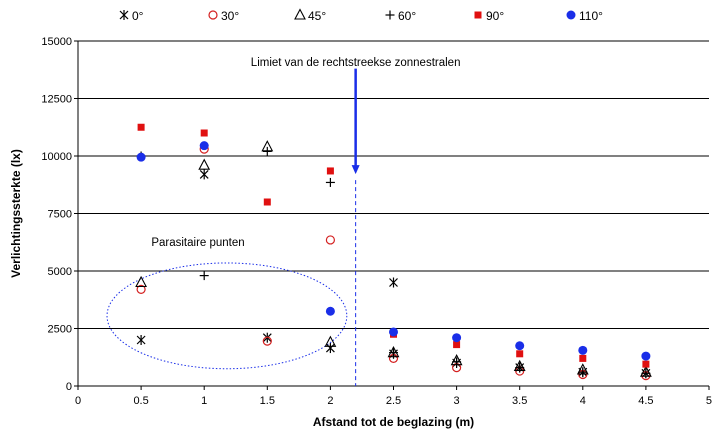 This screenshot has height=439, width=715. Describe the element at coordinates (355, 170) in the screenshot. I see `limit-arrow-head` at that location.